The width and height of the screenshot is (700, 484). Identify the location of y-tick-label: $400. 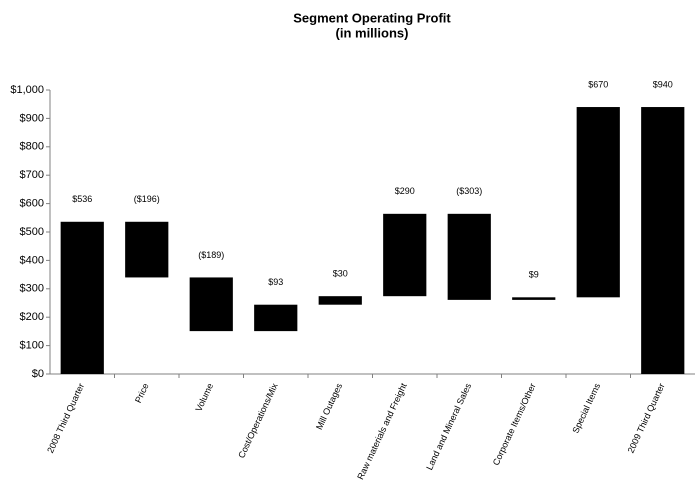
(32, 260).